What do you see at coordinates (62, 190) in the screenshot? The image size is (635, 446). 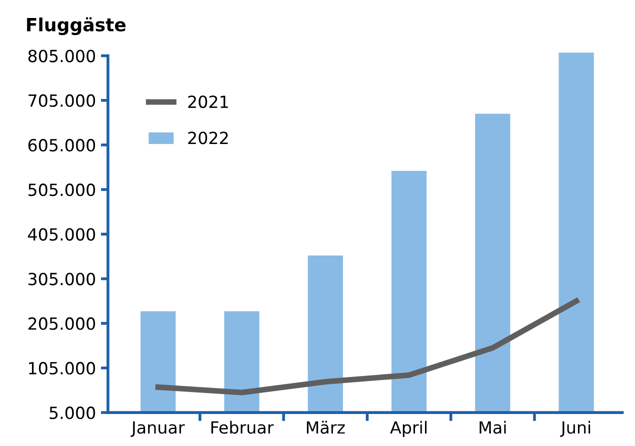 I see `y-tick-label: 505.000` at bounding box center [62, 190].